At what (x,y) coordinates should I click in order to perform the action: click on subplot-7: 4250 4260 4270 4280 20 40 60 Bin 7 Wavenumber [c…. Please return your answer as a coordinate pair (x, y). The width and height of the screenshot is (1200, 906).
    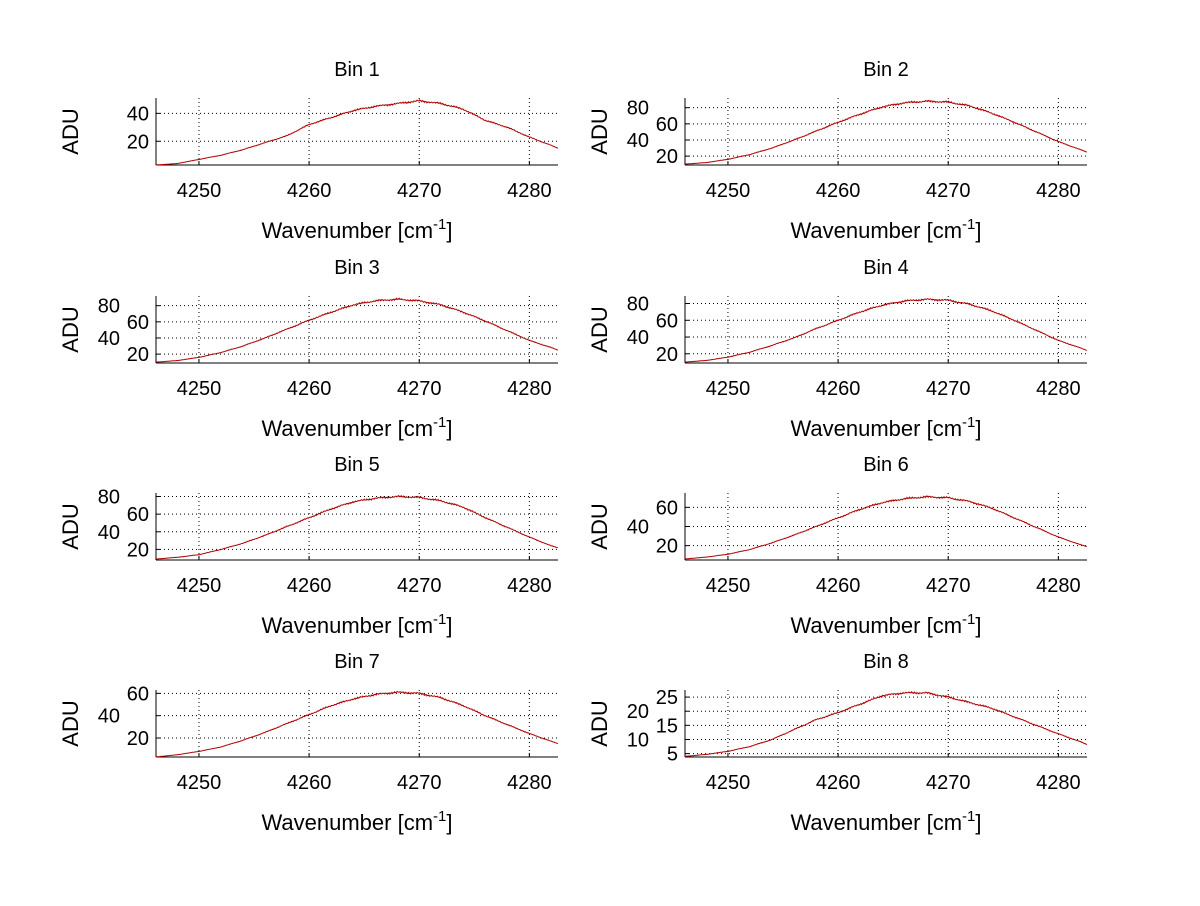
    Looking at the image, I should click on (308, 743).